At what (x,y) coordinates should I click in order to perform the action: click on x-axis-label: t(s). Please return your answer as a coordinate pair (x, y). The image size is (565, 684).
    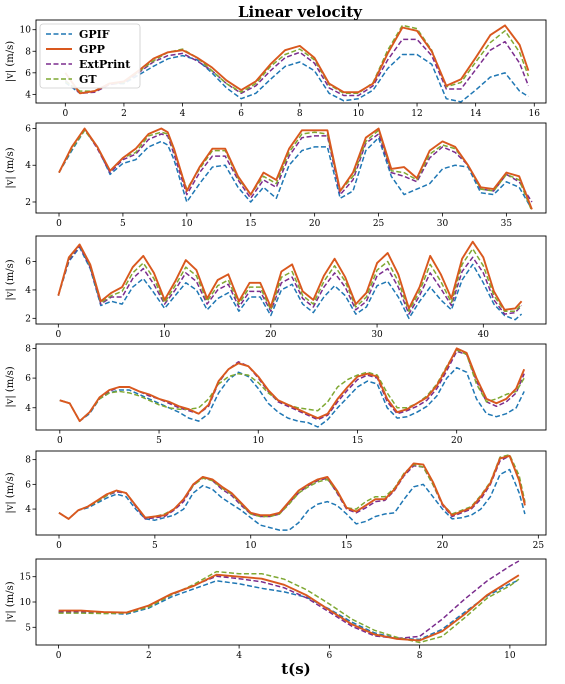
    Looking at the image, I should click on (296, 669).